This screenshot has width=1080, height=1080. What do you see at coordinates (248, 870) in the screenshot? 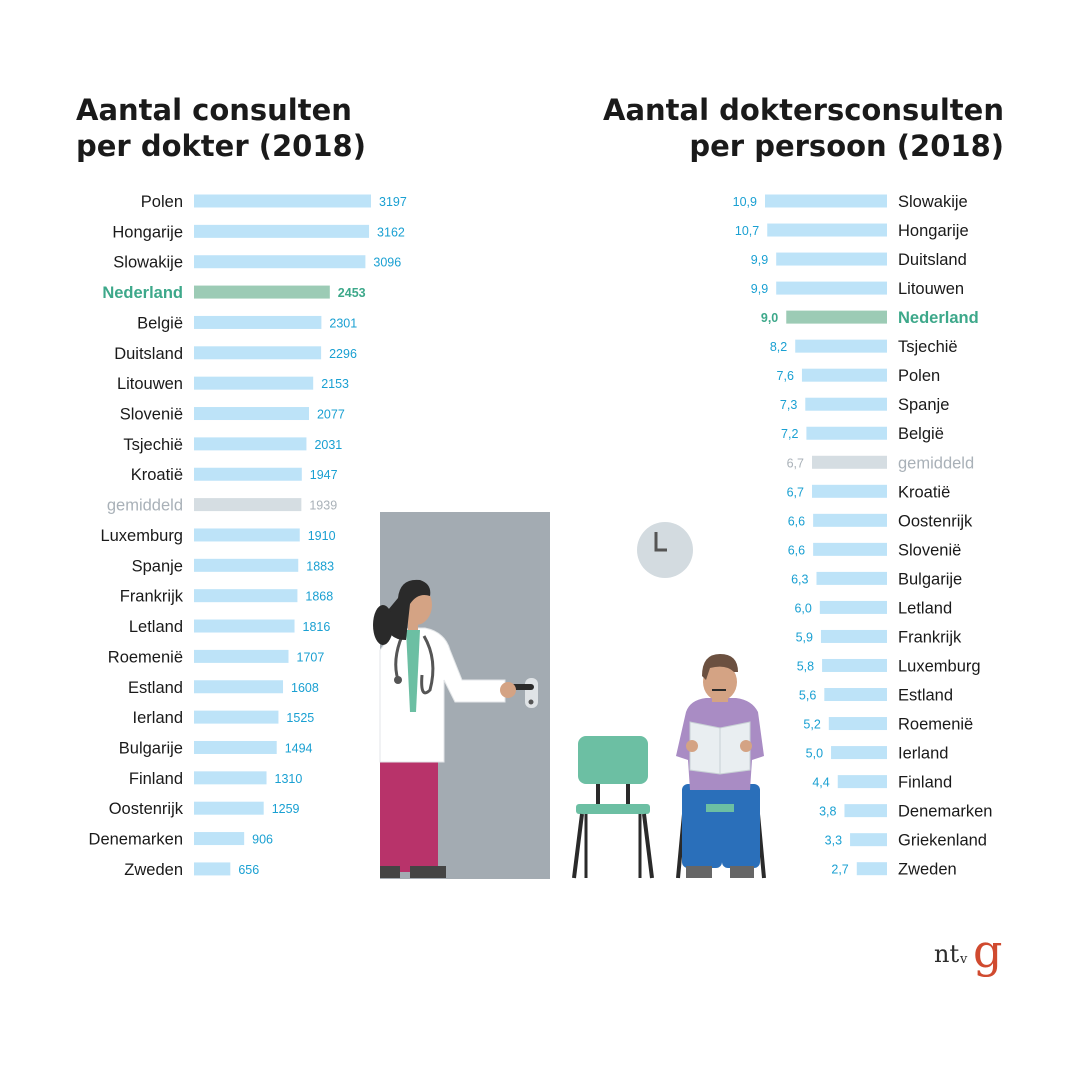
I see `left-value-zweden: 656` at bounding box center [248, 870].